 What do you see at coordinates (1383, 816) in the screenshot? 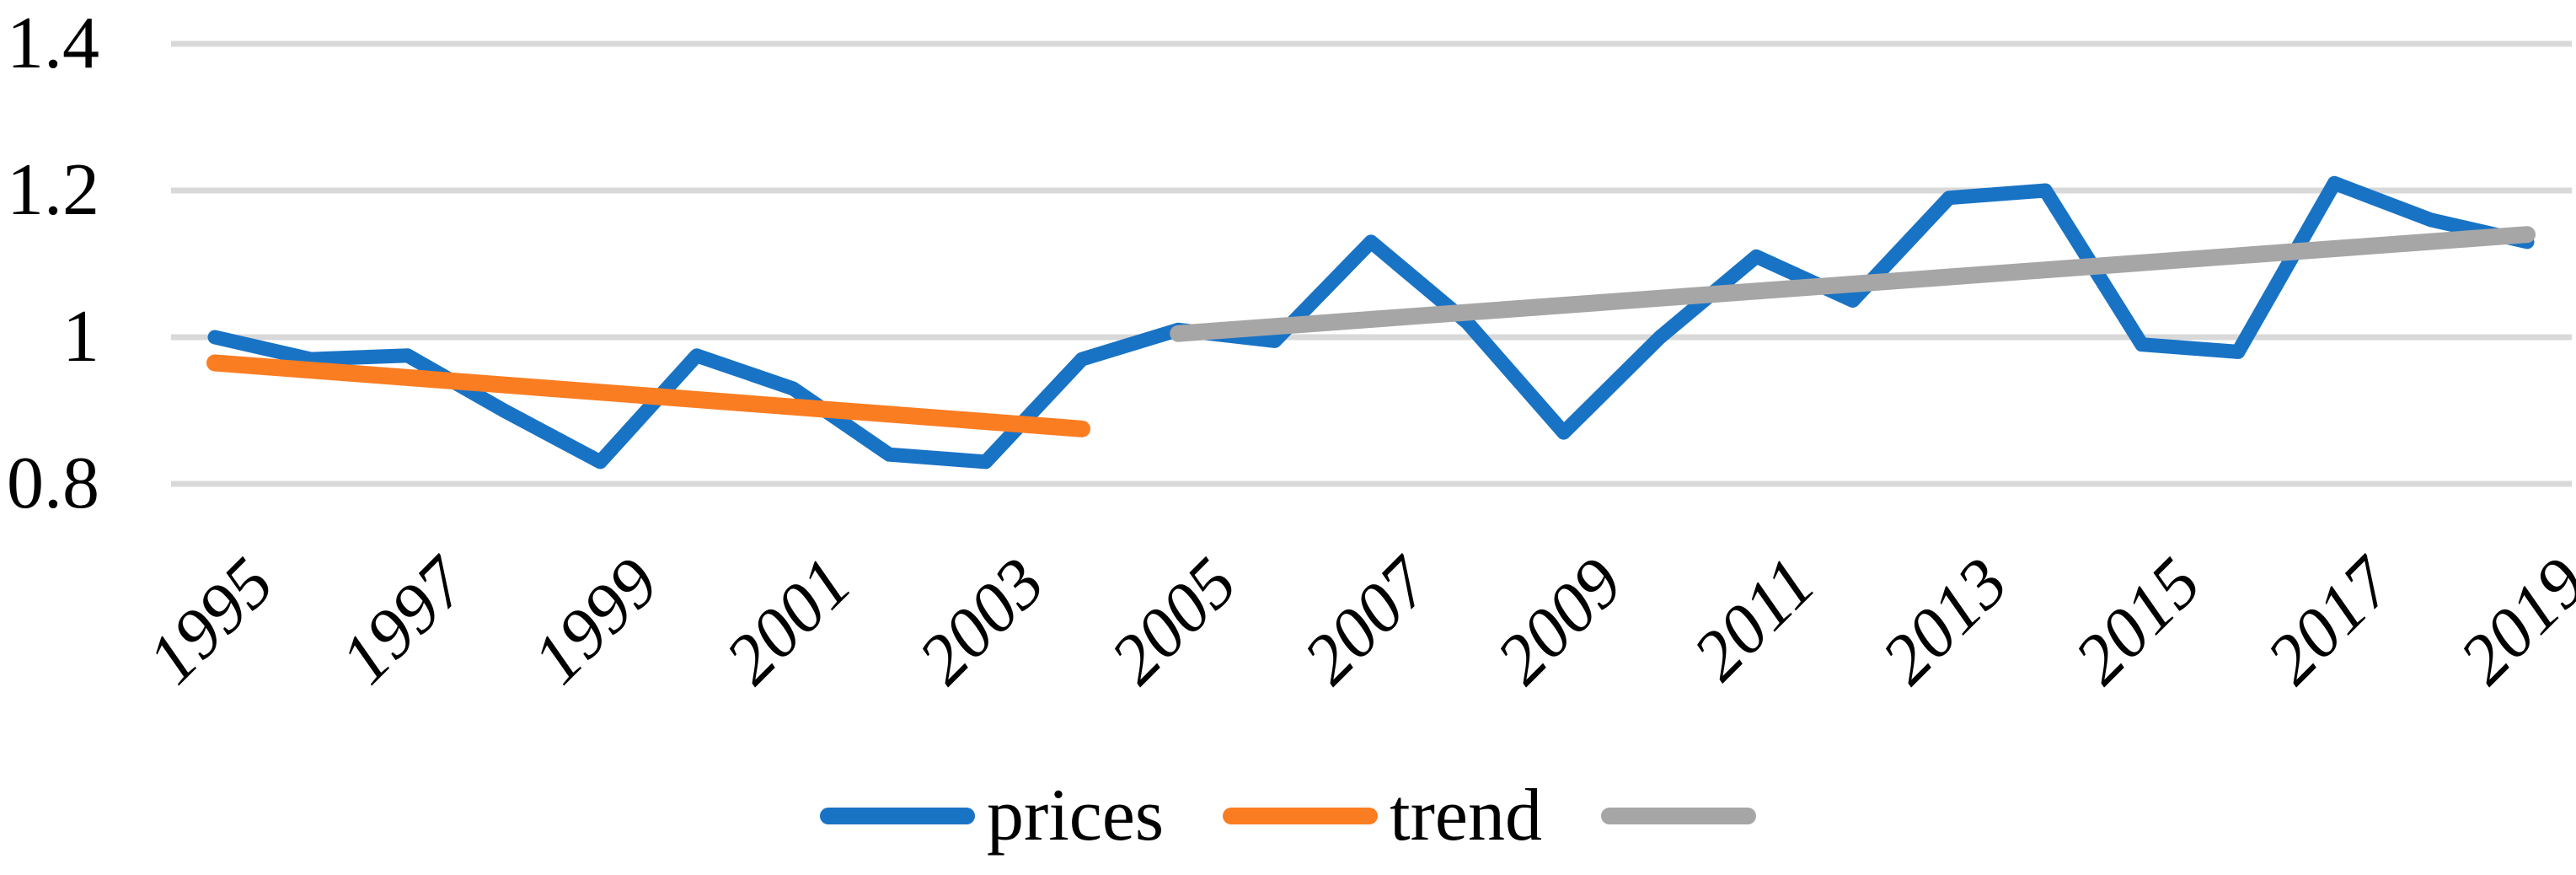
I see `legend-item-trend: trend` at bounding box center [1383, 816].